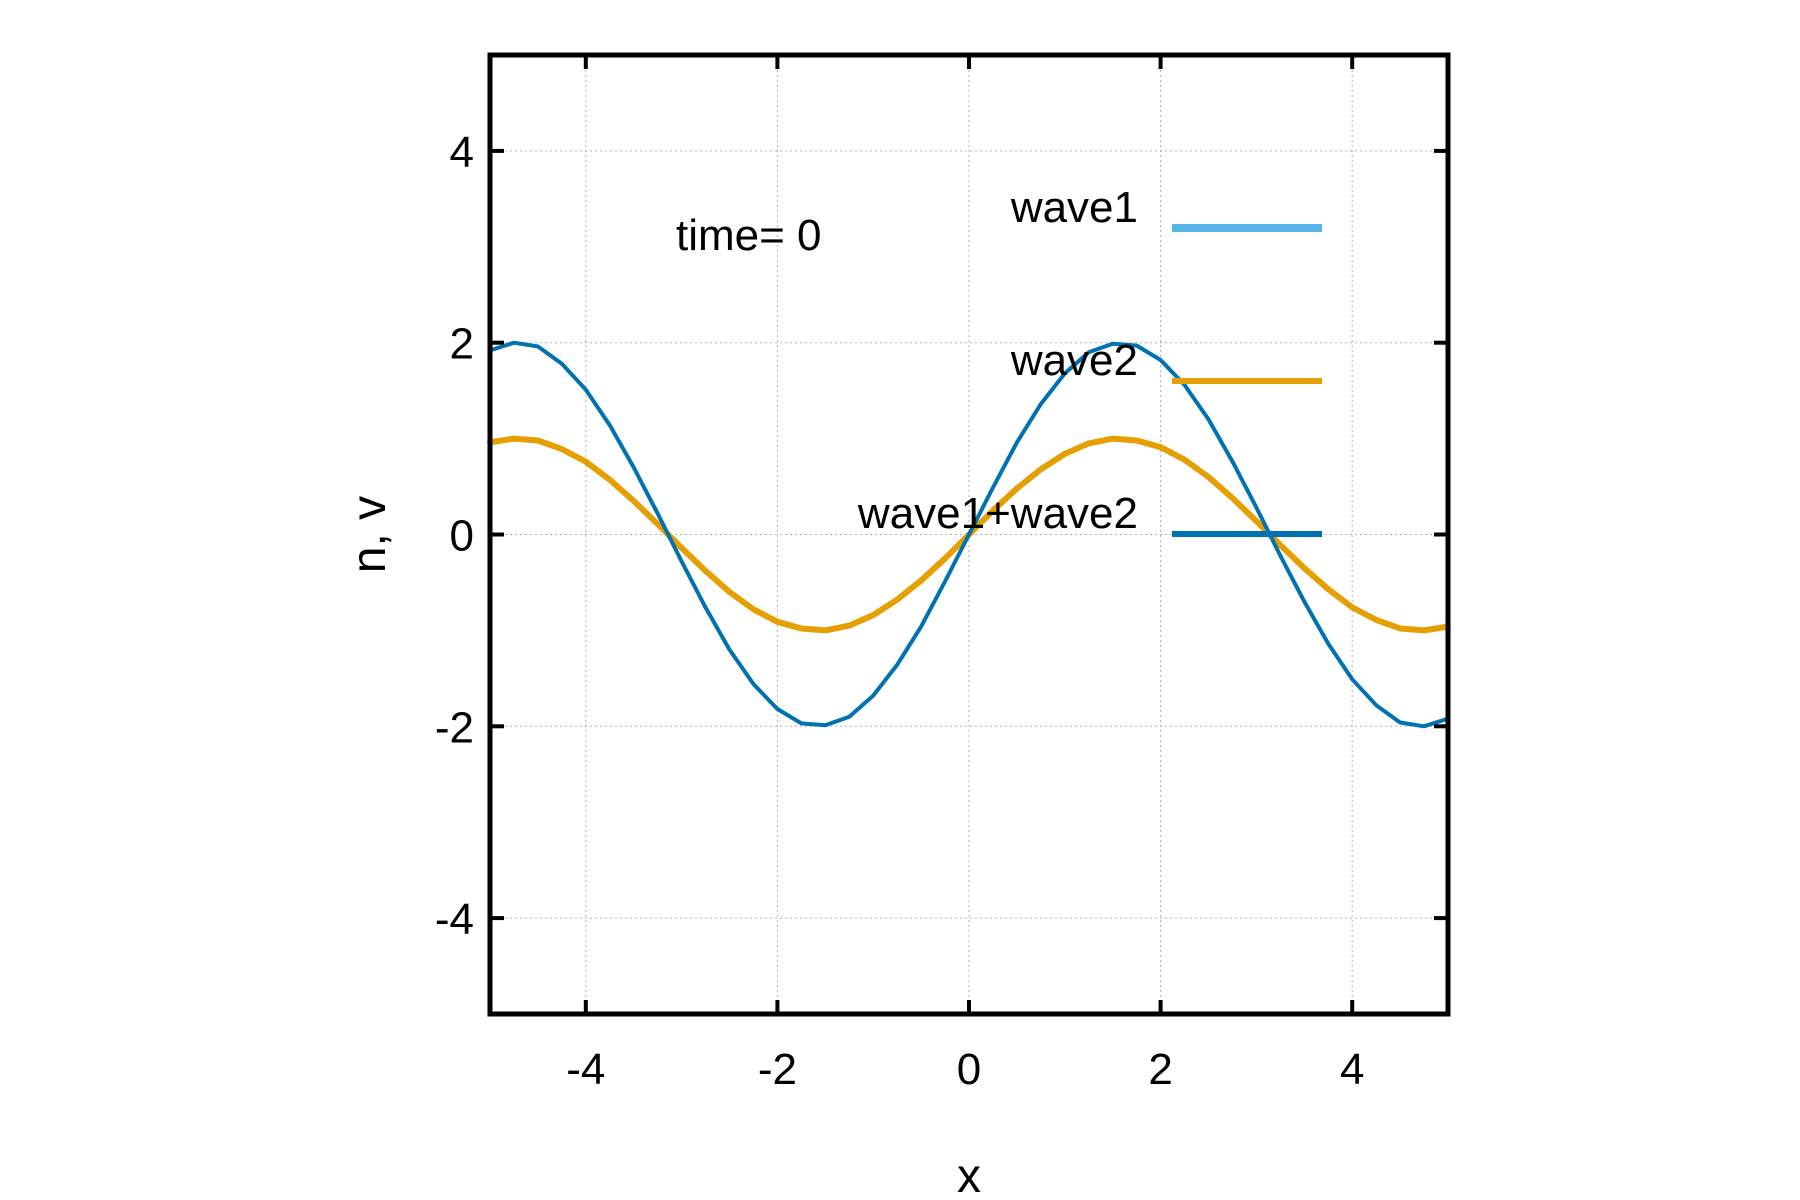 This screenshot has height=1200, width=1800. Describe the element at coordinates (462, 536) in the screenshot. I see `y-tick-label: 0` at that location.